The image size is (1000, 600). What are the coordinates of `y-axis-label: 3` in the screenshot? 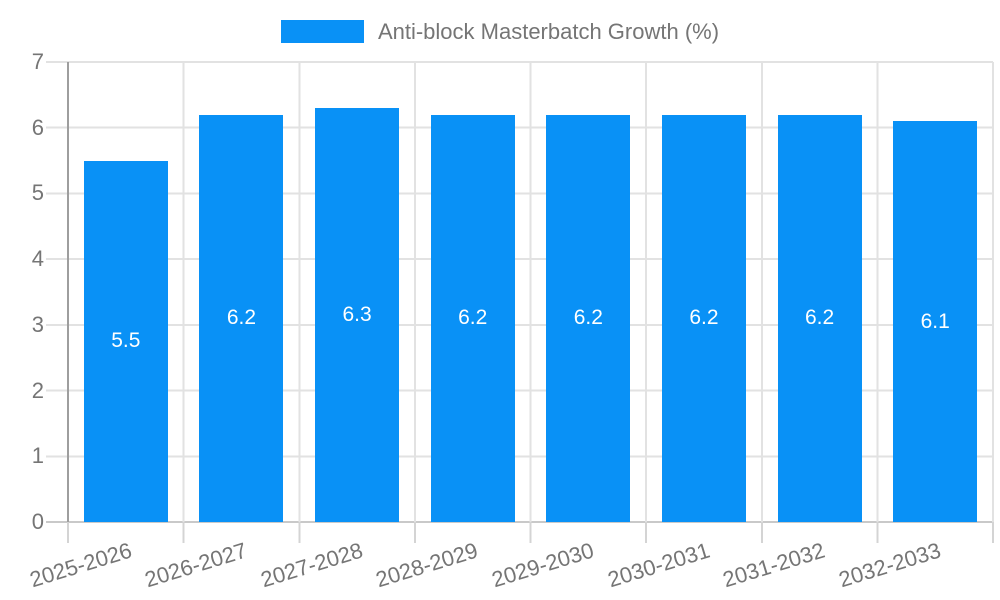 It's located at (37, 324).